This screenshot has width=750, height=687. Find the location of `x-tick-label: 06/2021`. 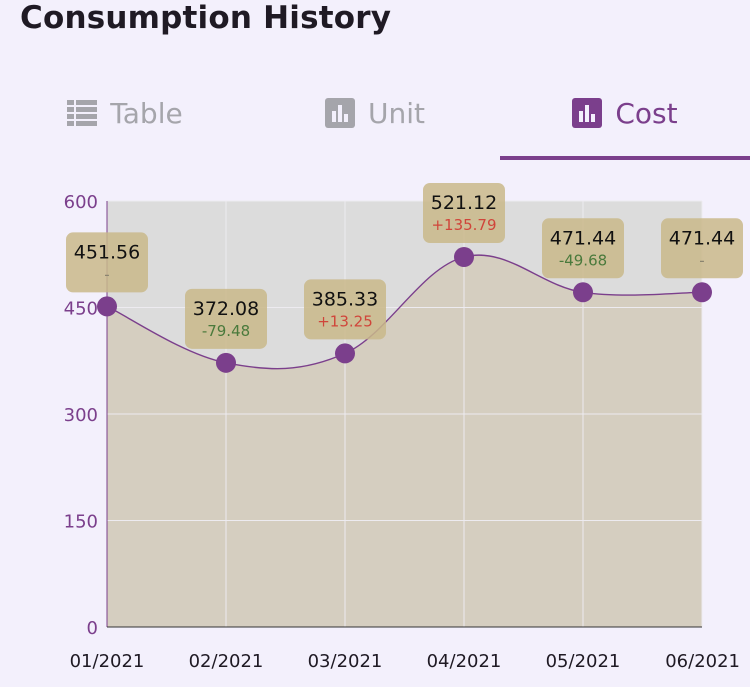

x-tick-label: 06/2021 is located at coordinates (702, 661).